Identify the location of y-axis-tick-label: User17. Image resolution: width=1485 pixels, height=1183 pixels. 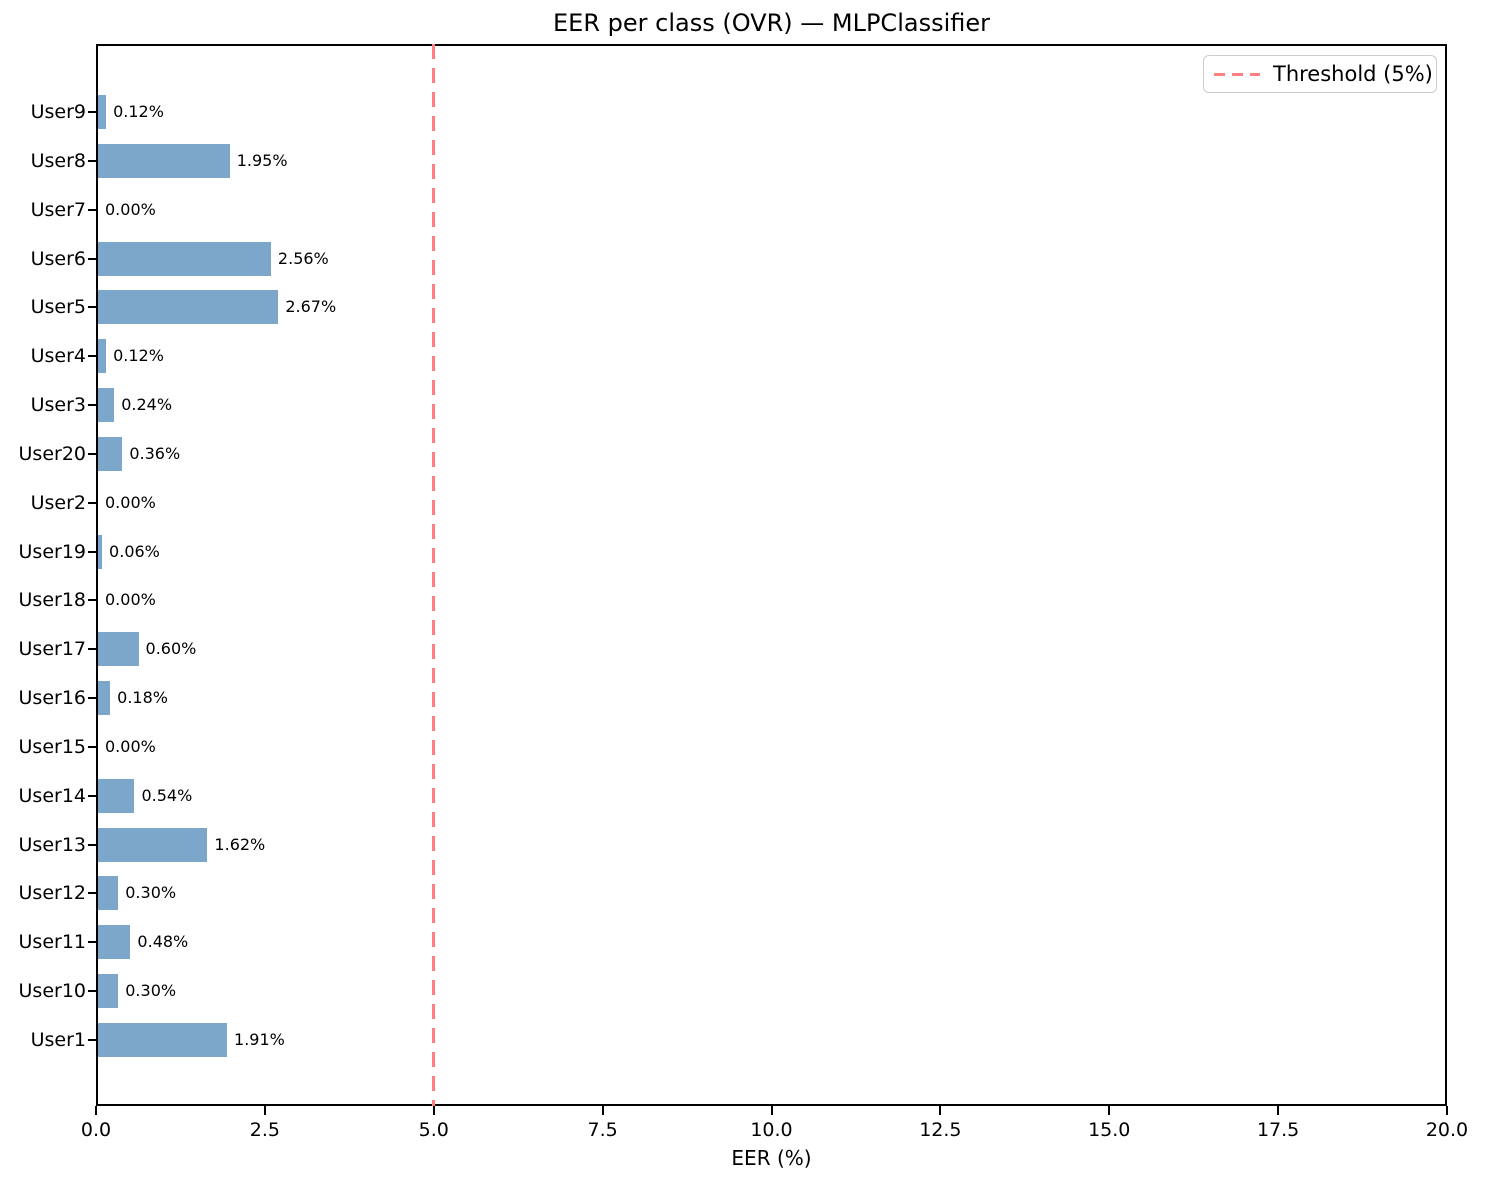
(52, 649).